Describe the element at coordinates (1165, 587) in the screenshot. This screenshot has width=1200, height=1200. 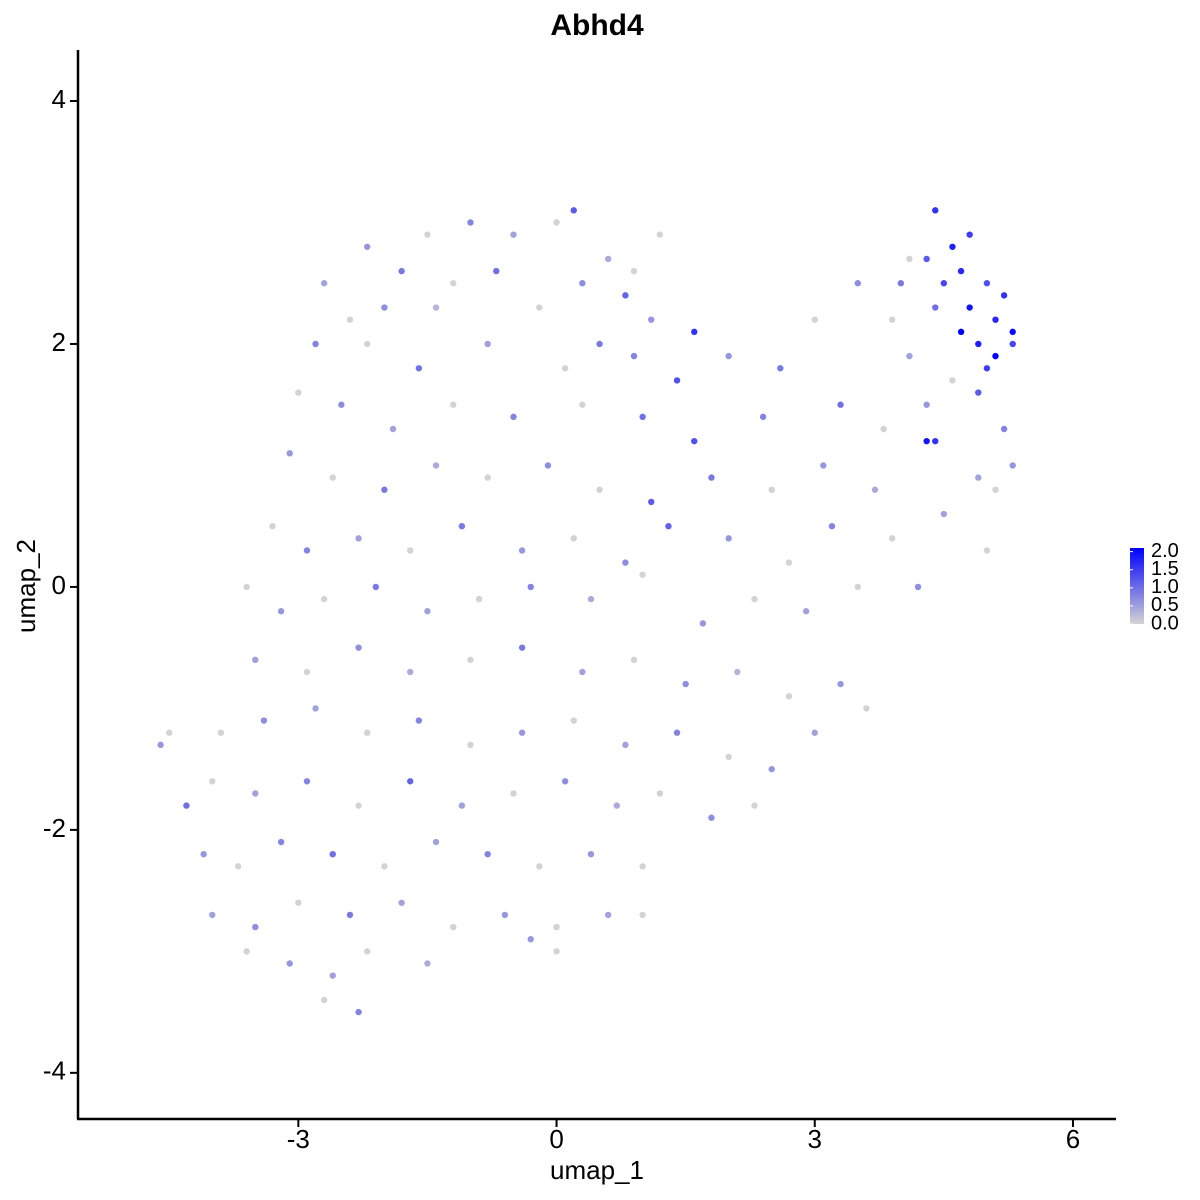
I see `colorbar-label: 1.0` at that location.